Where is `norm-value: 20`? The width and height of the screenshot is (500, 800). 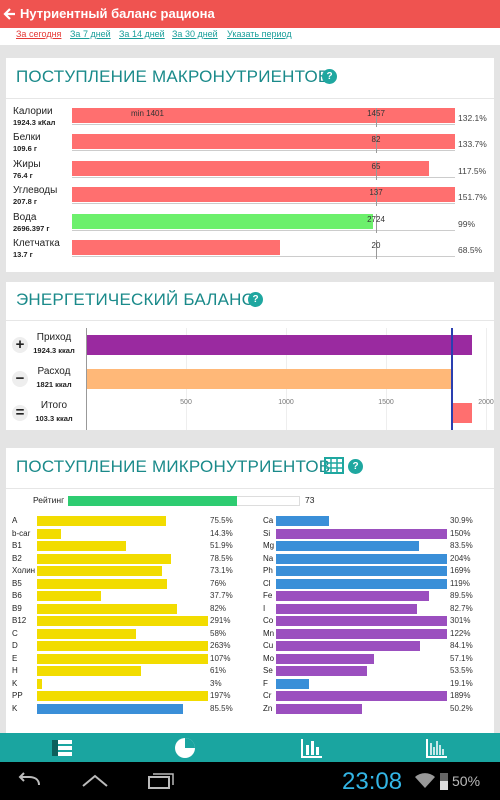 norm-value: 20 is located at coordinates (376, 245).